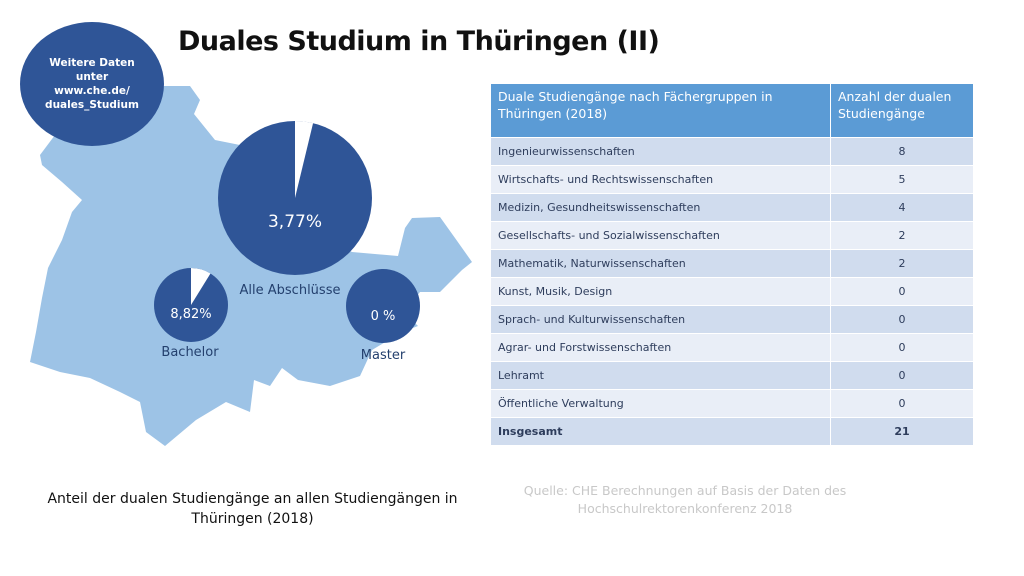  What do you see at coordinates (660, 431) in the screenshot?
I see `subject-cell: Insgesamt` at bounding box center [660, 431].